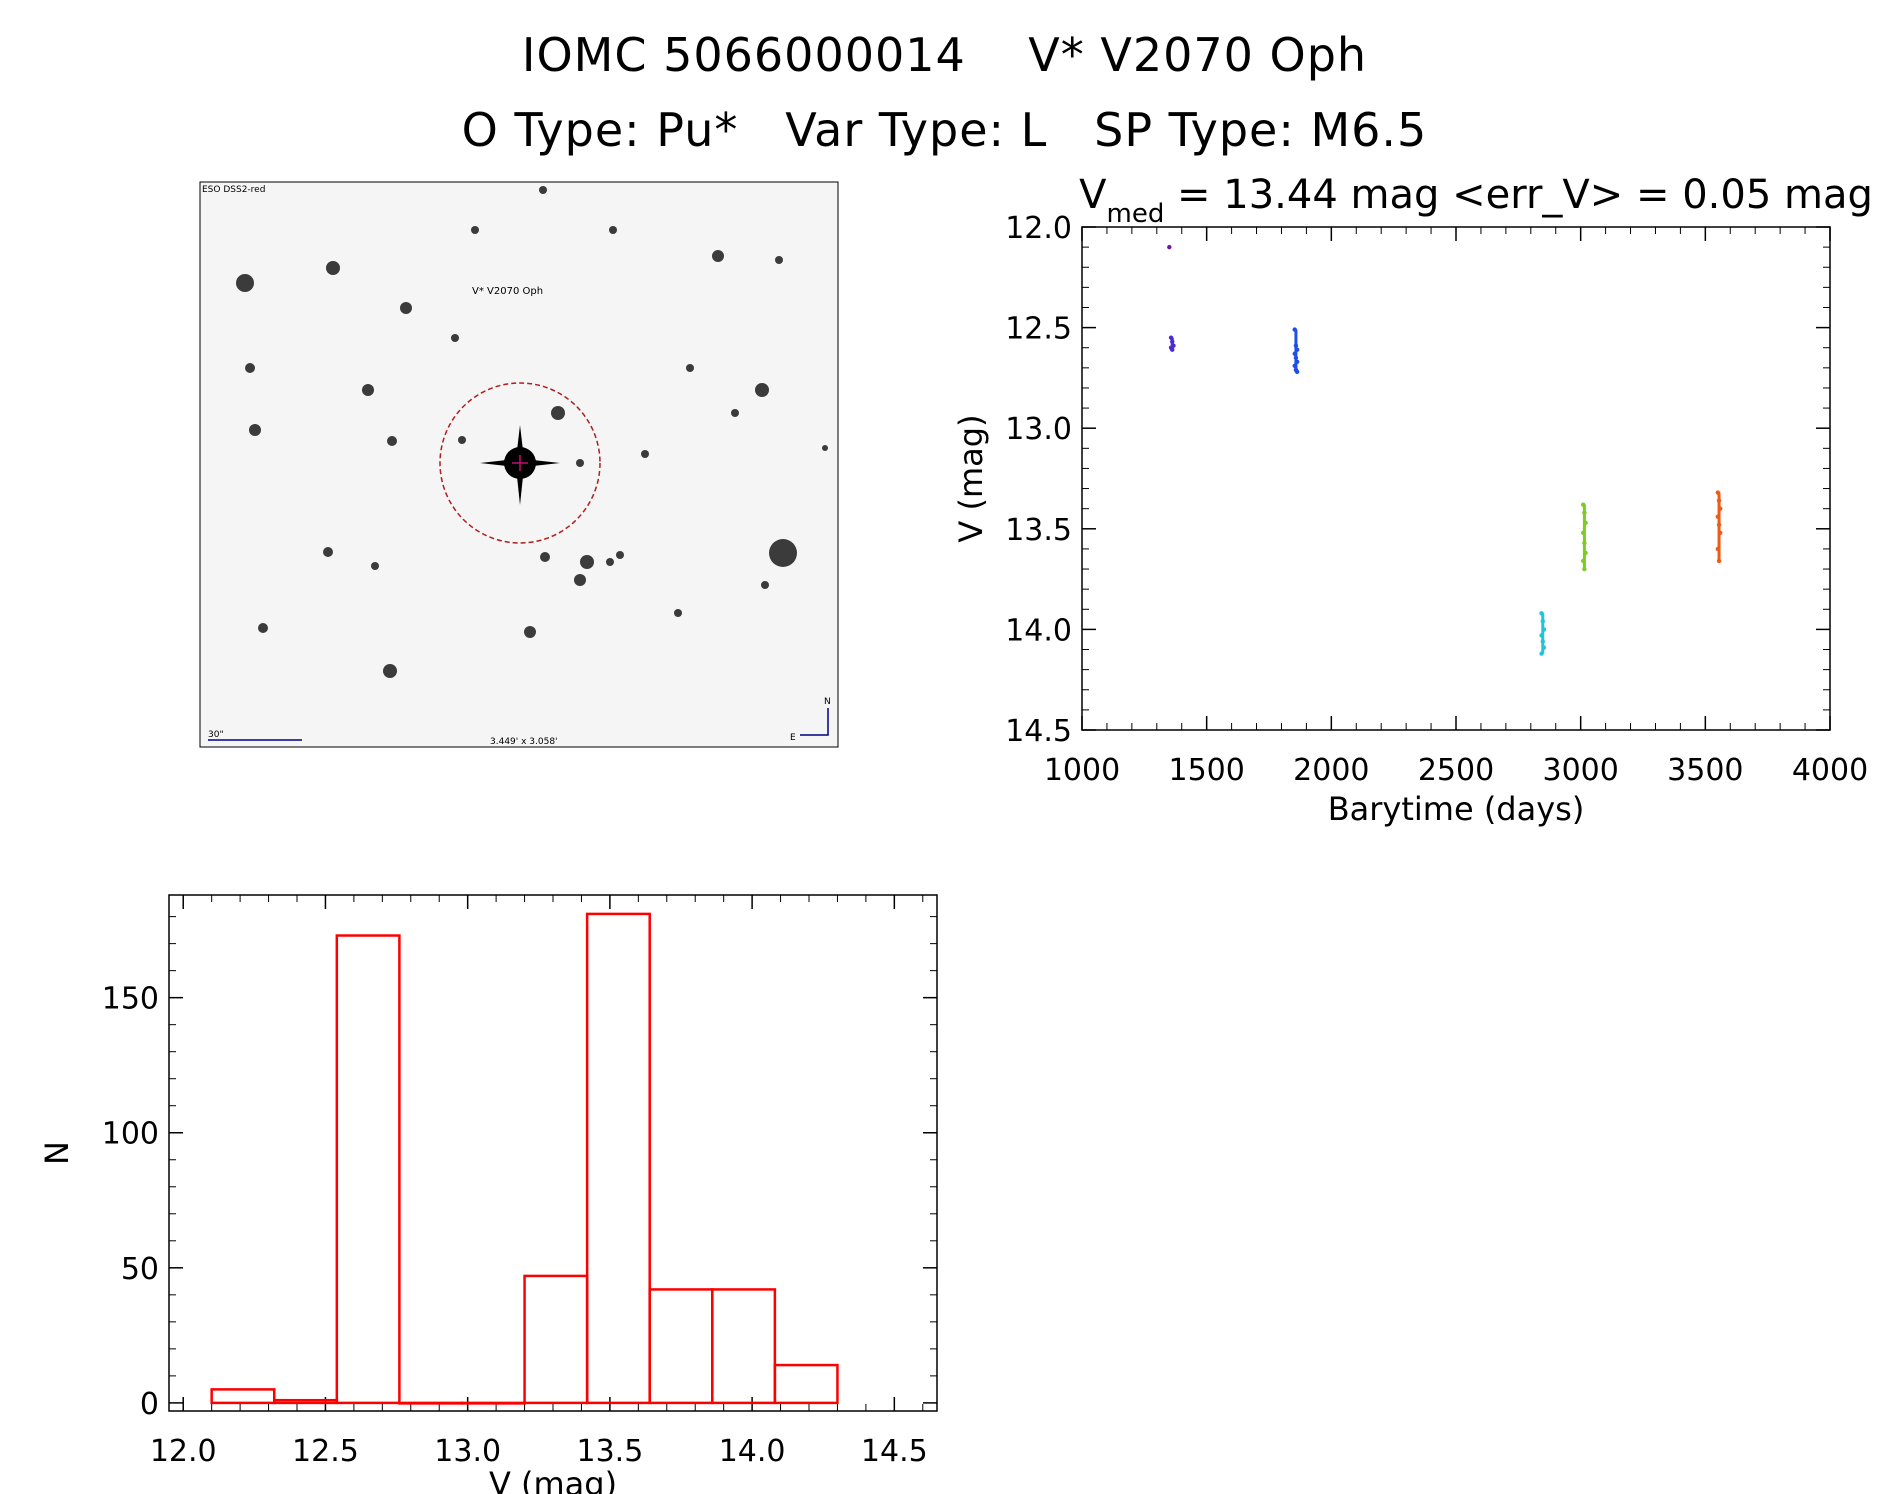 Image resolution: width=1889 pixels, height=1494 pixels. Describe the element at coordinates (1038, 329) in the screenshot. I see `y-tick-label: 12.5` at that location.